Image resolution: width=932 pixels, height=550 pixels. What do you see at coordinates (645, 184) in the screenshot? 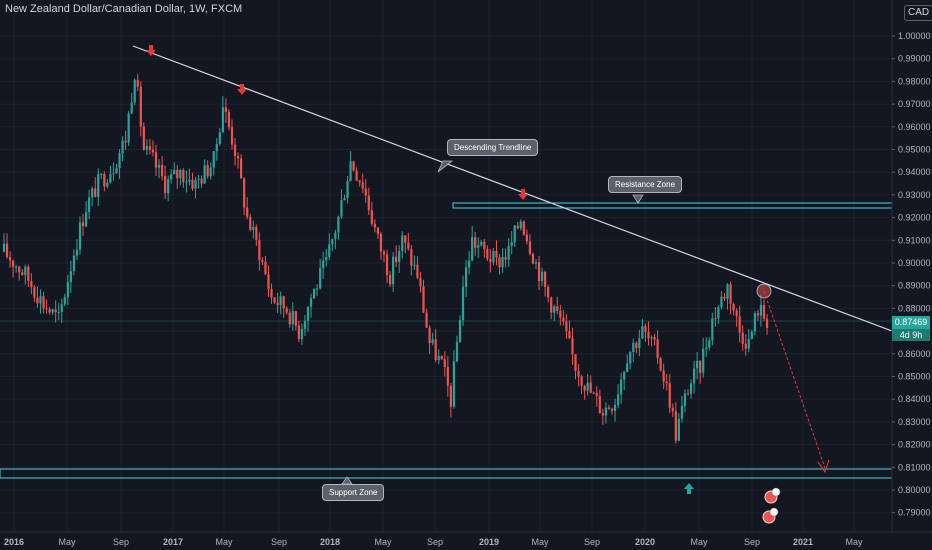
I see `resistance-callout: Resistance Zone` at bounding box center [645, 184].